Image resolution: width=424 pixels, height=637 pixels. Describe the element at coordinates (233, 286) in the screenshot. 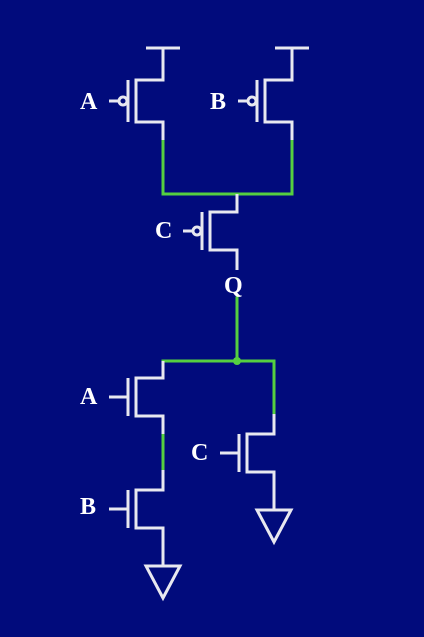

I see `label-output-q: Q` at that location.